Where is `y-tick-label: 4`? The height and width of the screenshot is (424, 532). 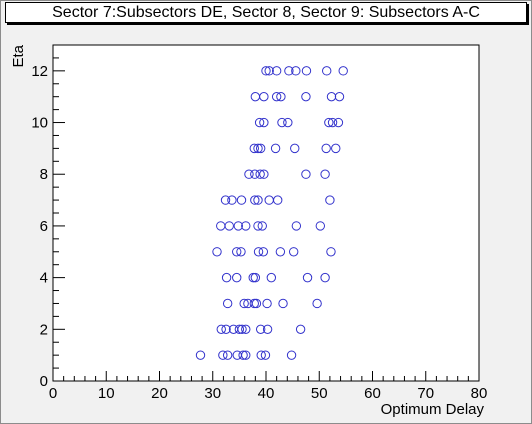 y-tick-label: 4 is located at coordinates (44, 278).